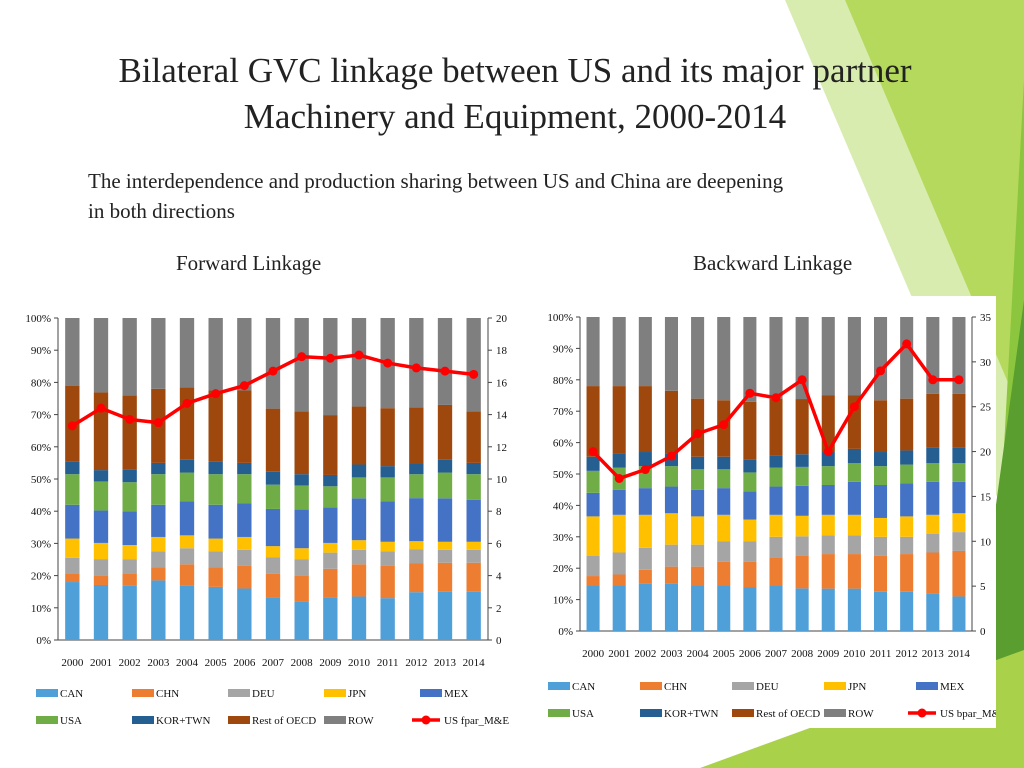 This screenshot has width=1024, height=768. Describe the element at coordinates (933, 654) in the screenshot. I see `backward-x-tick-label: 2013` at that location.